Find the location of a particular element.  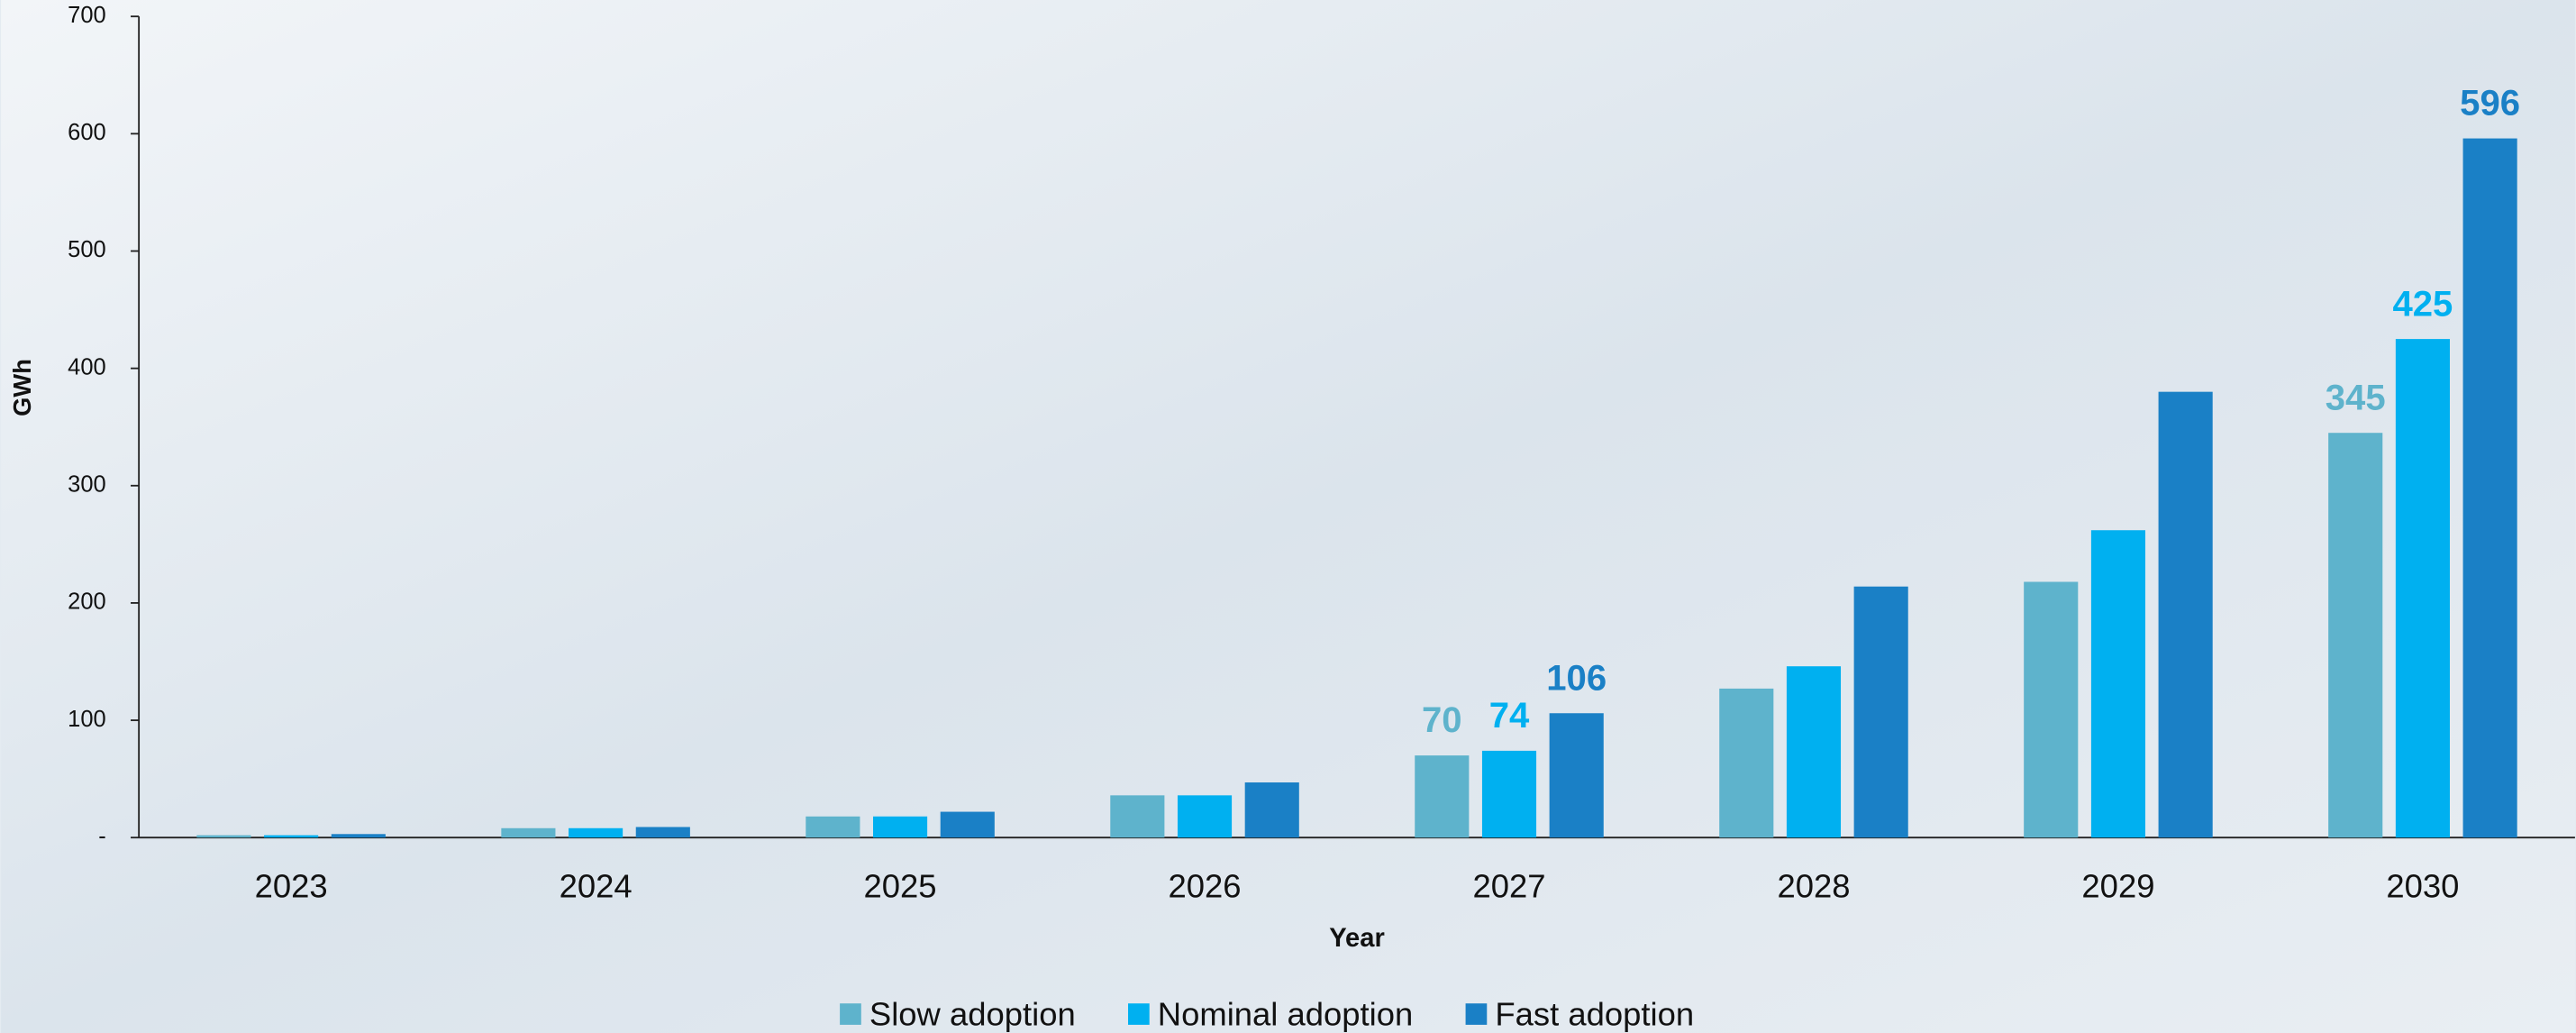

x-tick-label: 2023 is located at coordinates (291, 885).